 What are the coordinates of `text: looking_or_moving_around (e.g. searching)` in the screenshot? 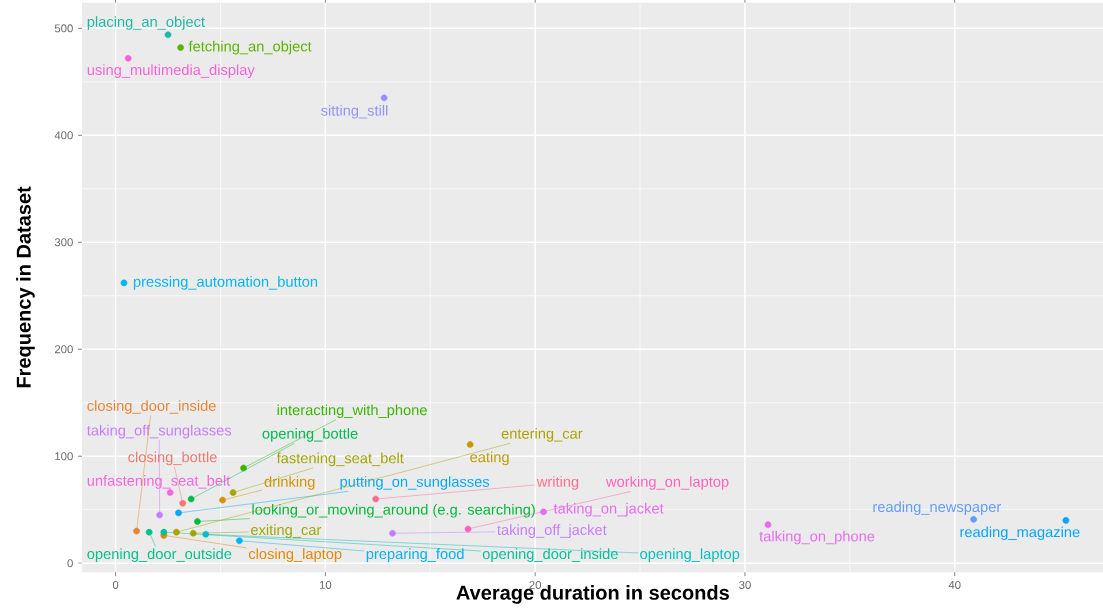 It's located at (393, 510).